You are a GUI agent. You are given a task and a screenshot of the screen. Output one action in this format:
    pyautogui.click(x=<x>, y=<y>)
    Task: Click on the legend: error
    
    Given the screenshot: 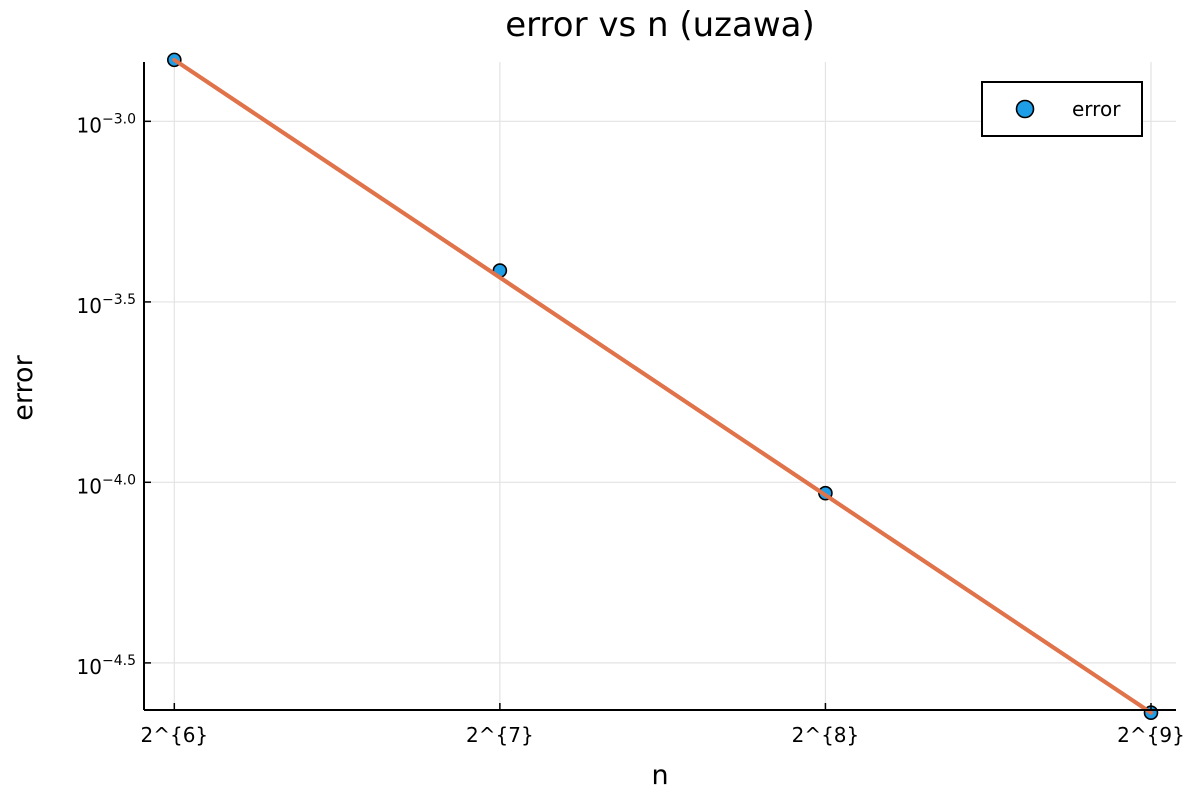 What is the action you would take?
    pyautogui.click(x=1062, y=109)
    